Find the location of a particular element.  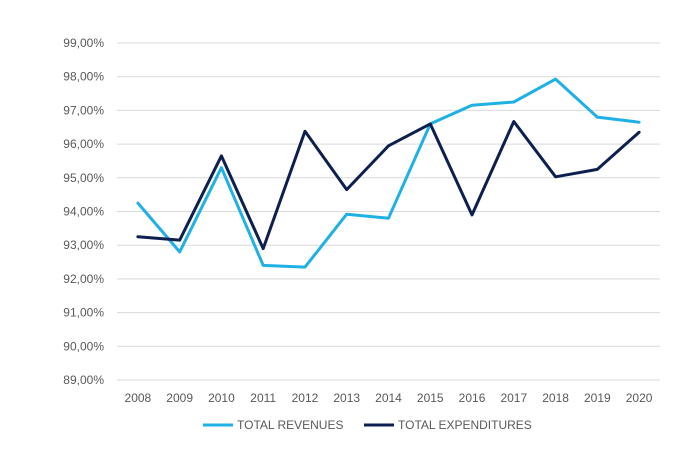

y-tick-label: 97,00% is located at coordinates (83, 110).